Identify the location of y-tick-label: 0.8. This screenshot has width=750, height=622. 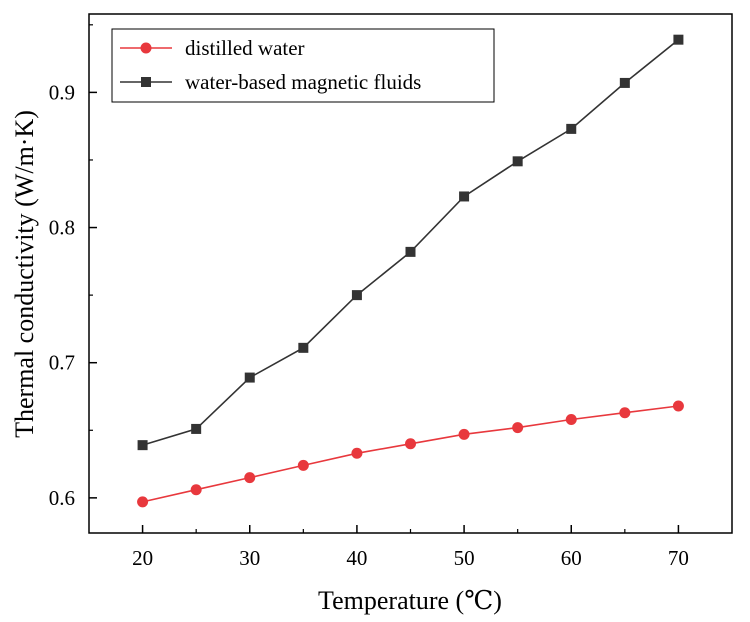
(62, 228).